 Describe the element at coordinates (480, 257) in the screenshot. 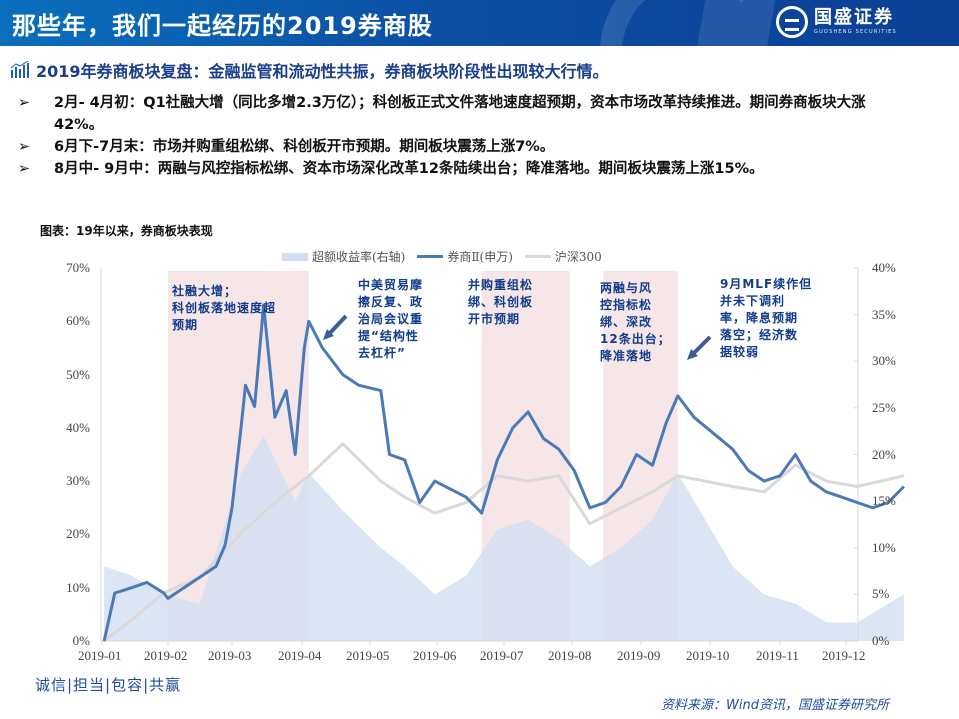

I see `legend-label: 券商Ⅱ(申万)` at that location.